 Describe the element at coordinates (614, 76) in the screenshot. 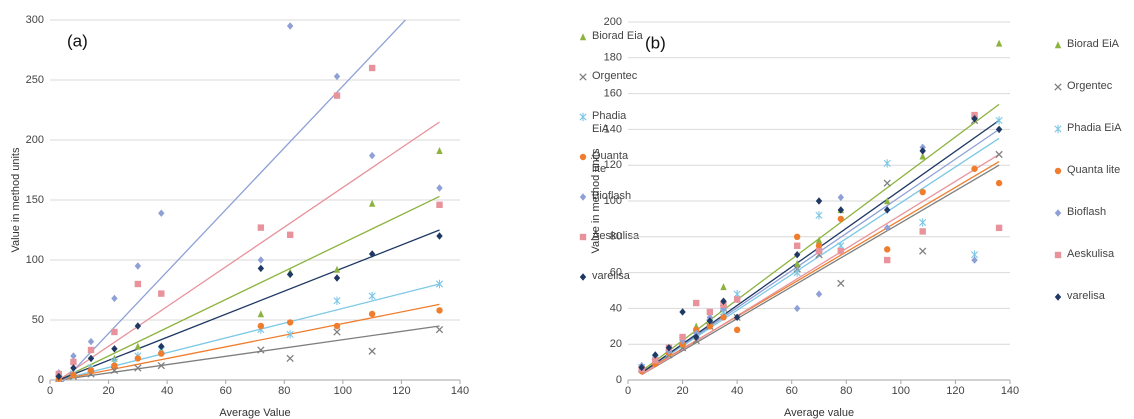

I see `legend-entry: Orgentec` at that location.